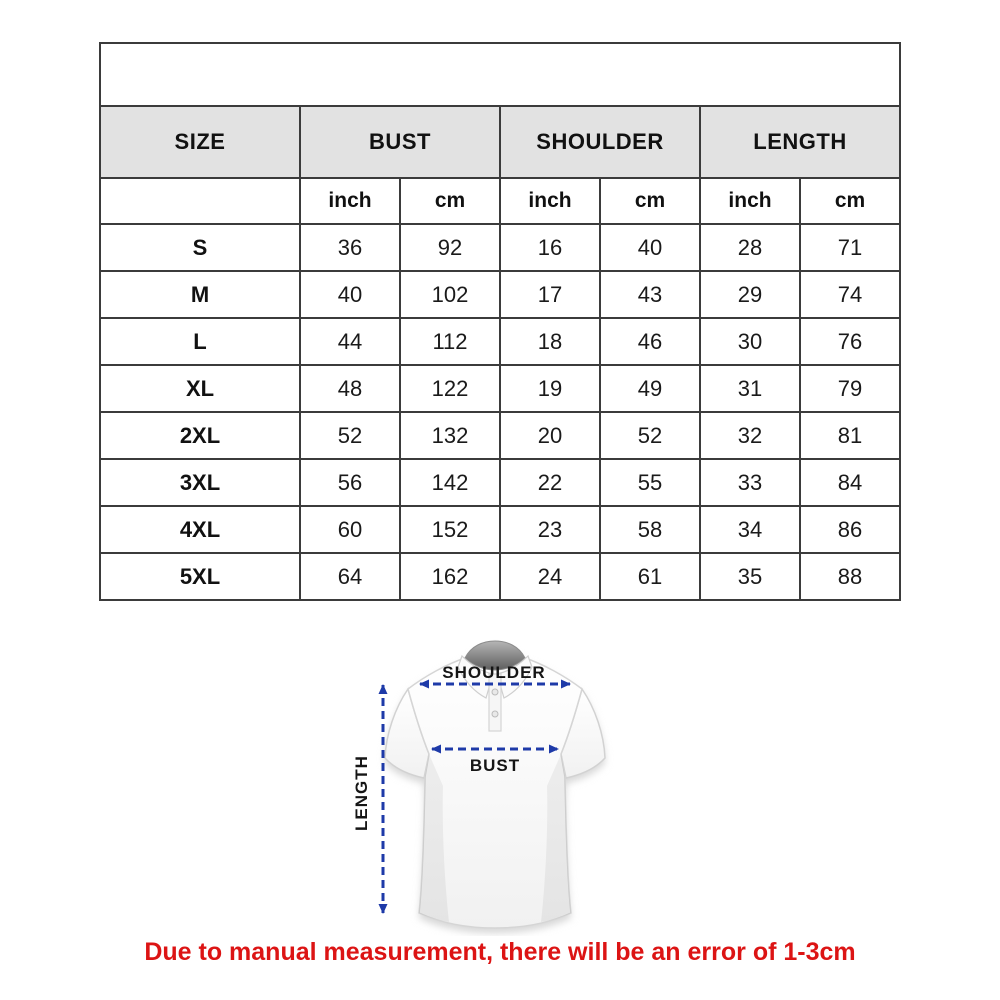 The image size is (1000, 1000). What do you see at coordinates (450, 388) in the screenshot?
I see `measurement-cell: 122` at bounding box center [450, 388].